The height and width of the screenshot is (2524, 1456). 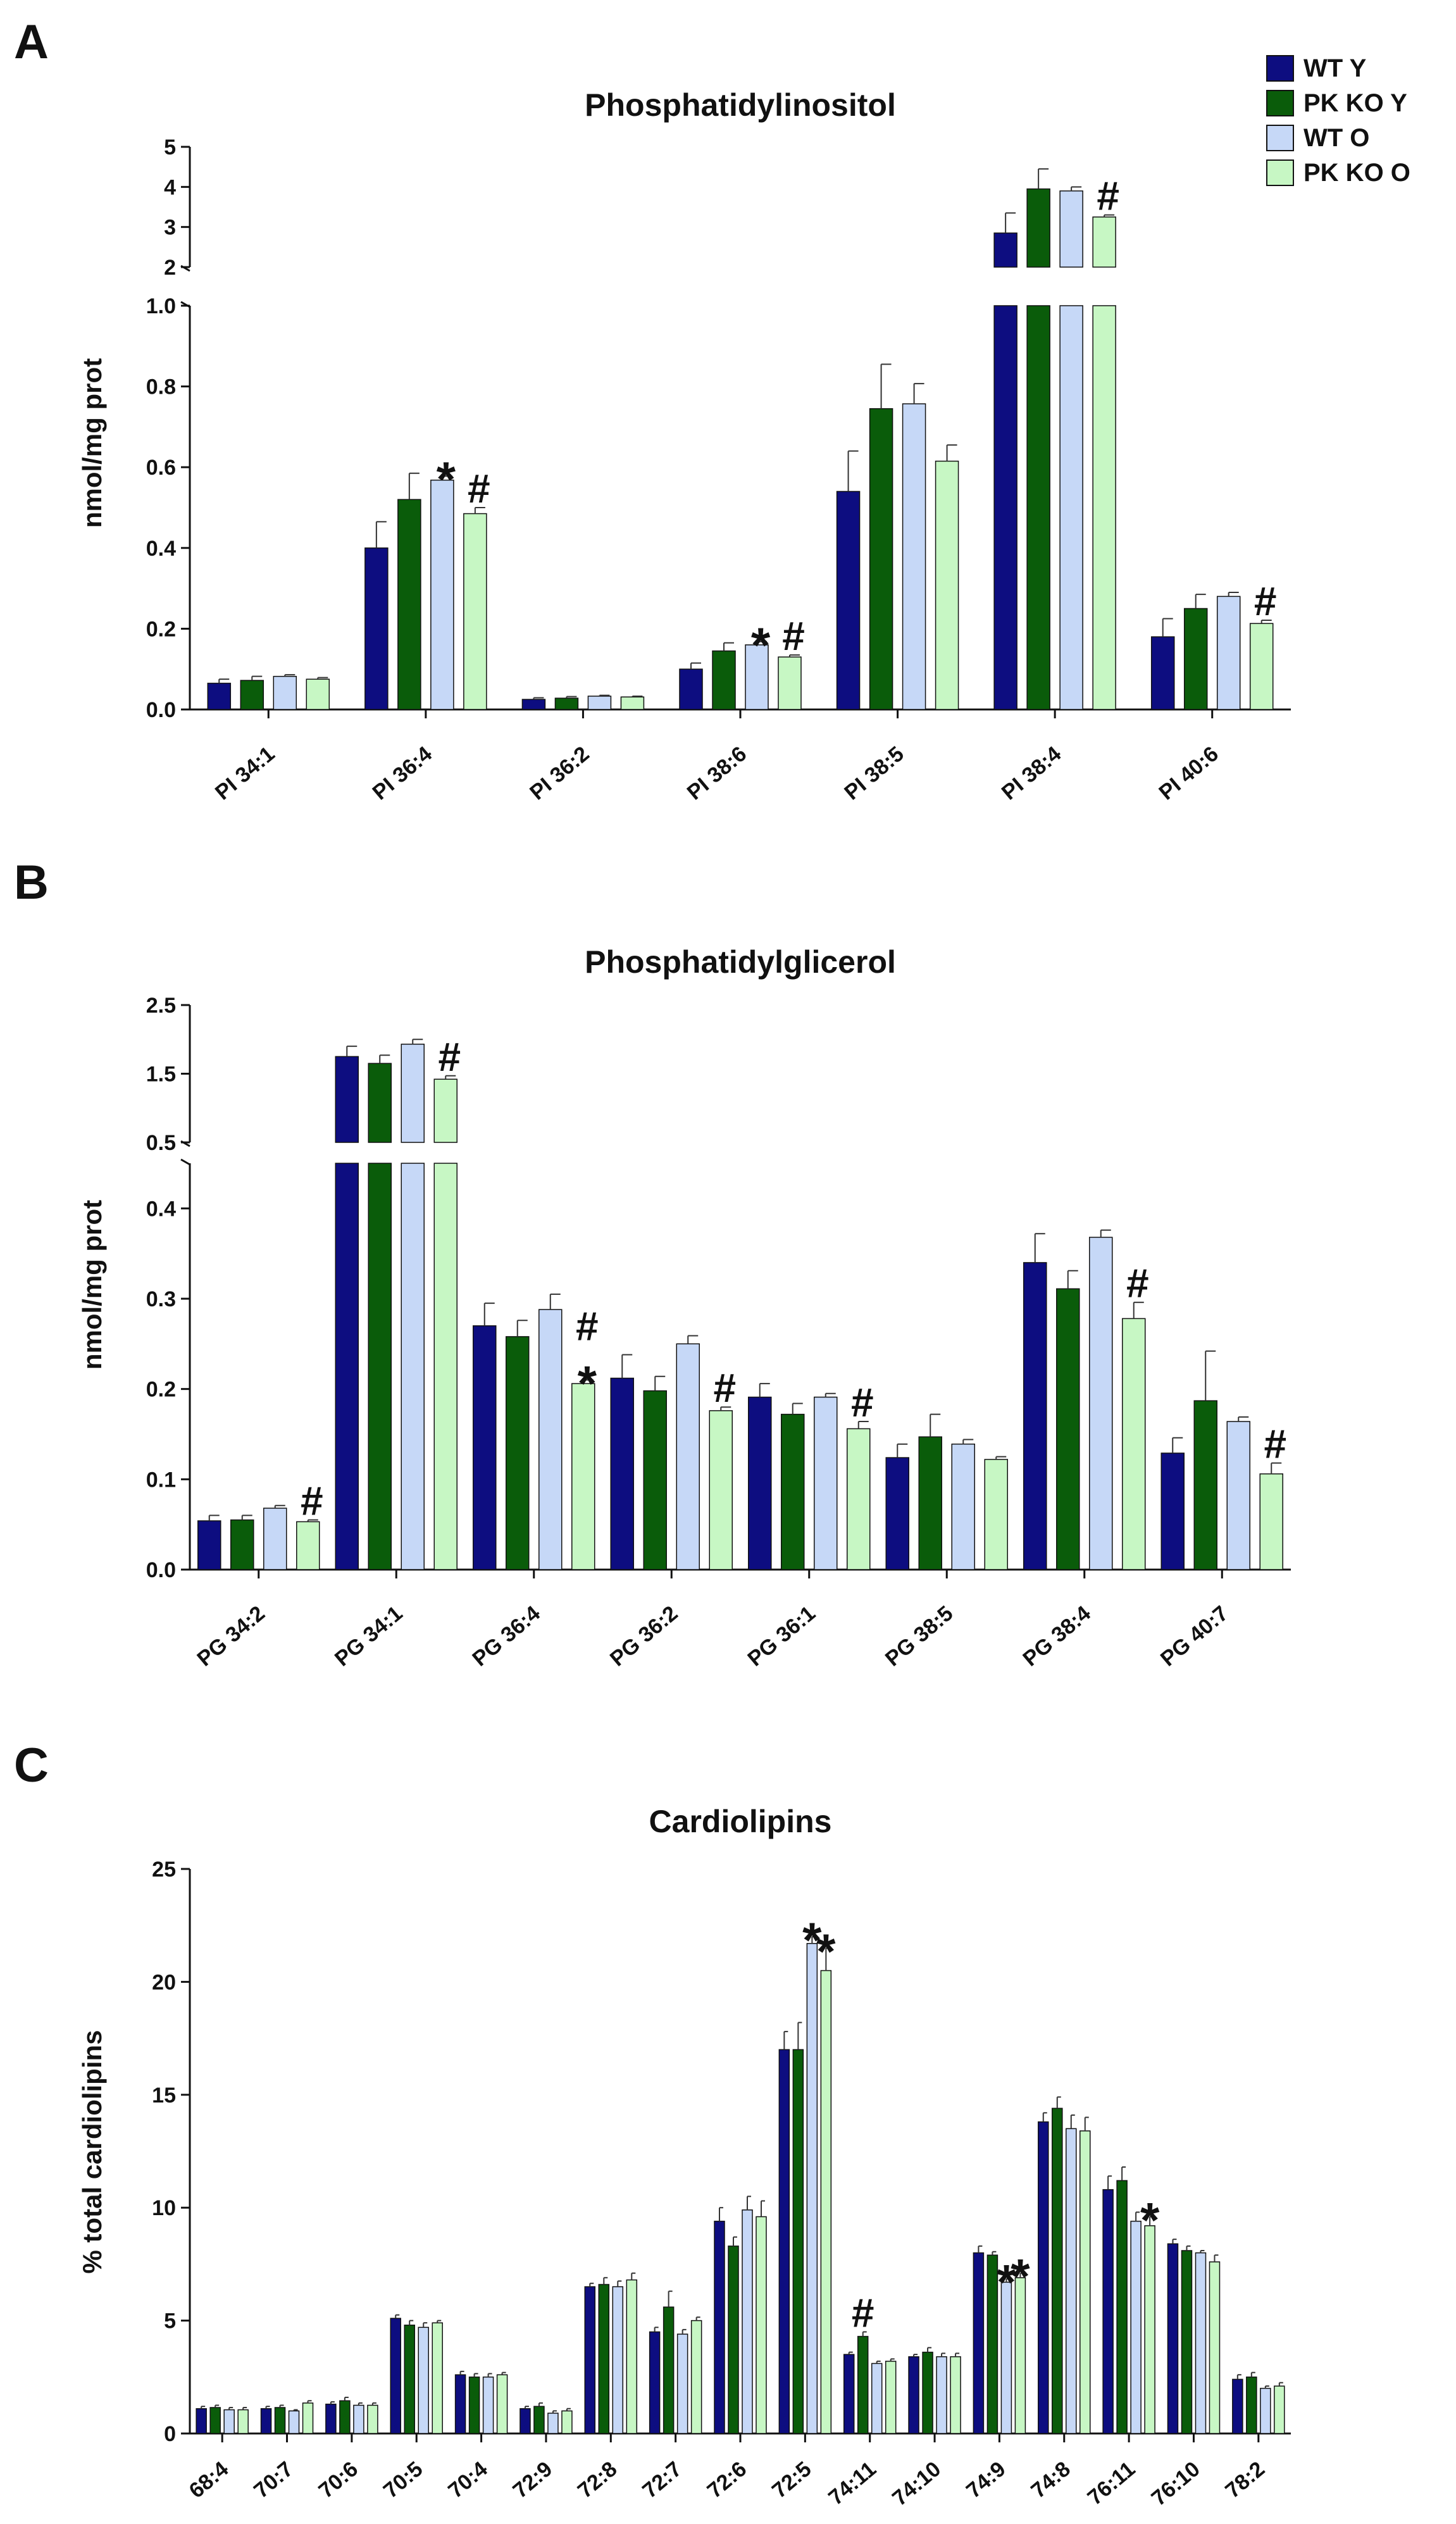 I want to click on y-axis-label: nmol/mg prot, so click(x=92, y=1285).